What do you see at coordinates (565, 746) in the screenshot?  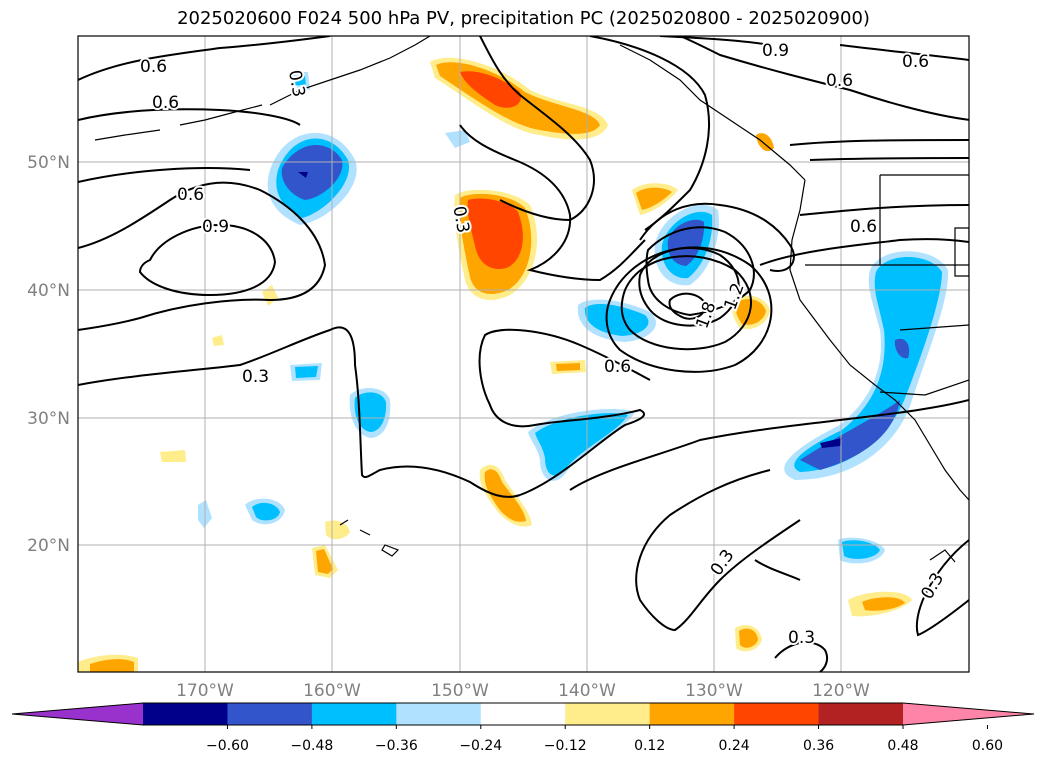 I see `colorbar-tick-label: −0.12` at bounding box center [565, 746].